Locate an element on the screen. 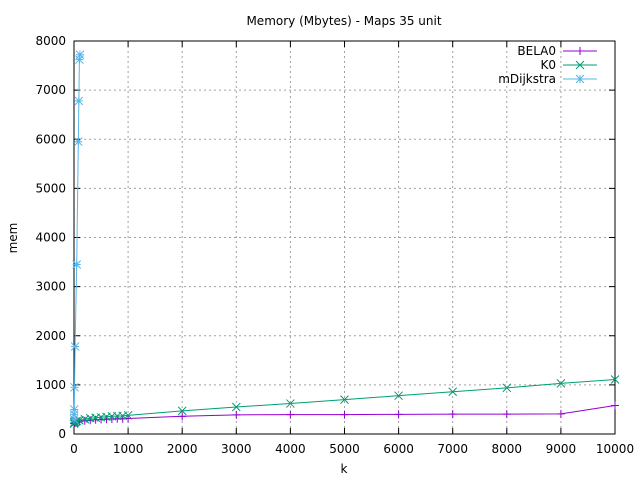  series-K0 is located at coordinates (344, 402).